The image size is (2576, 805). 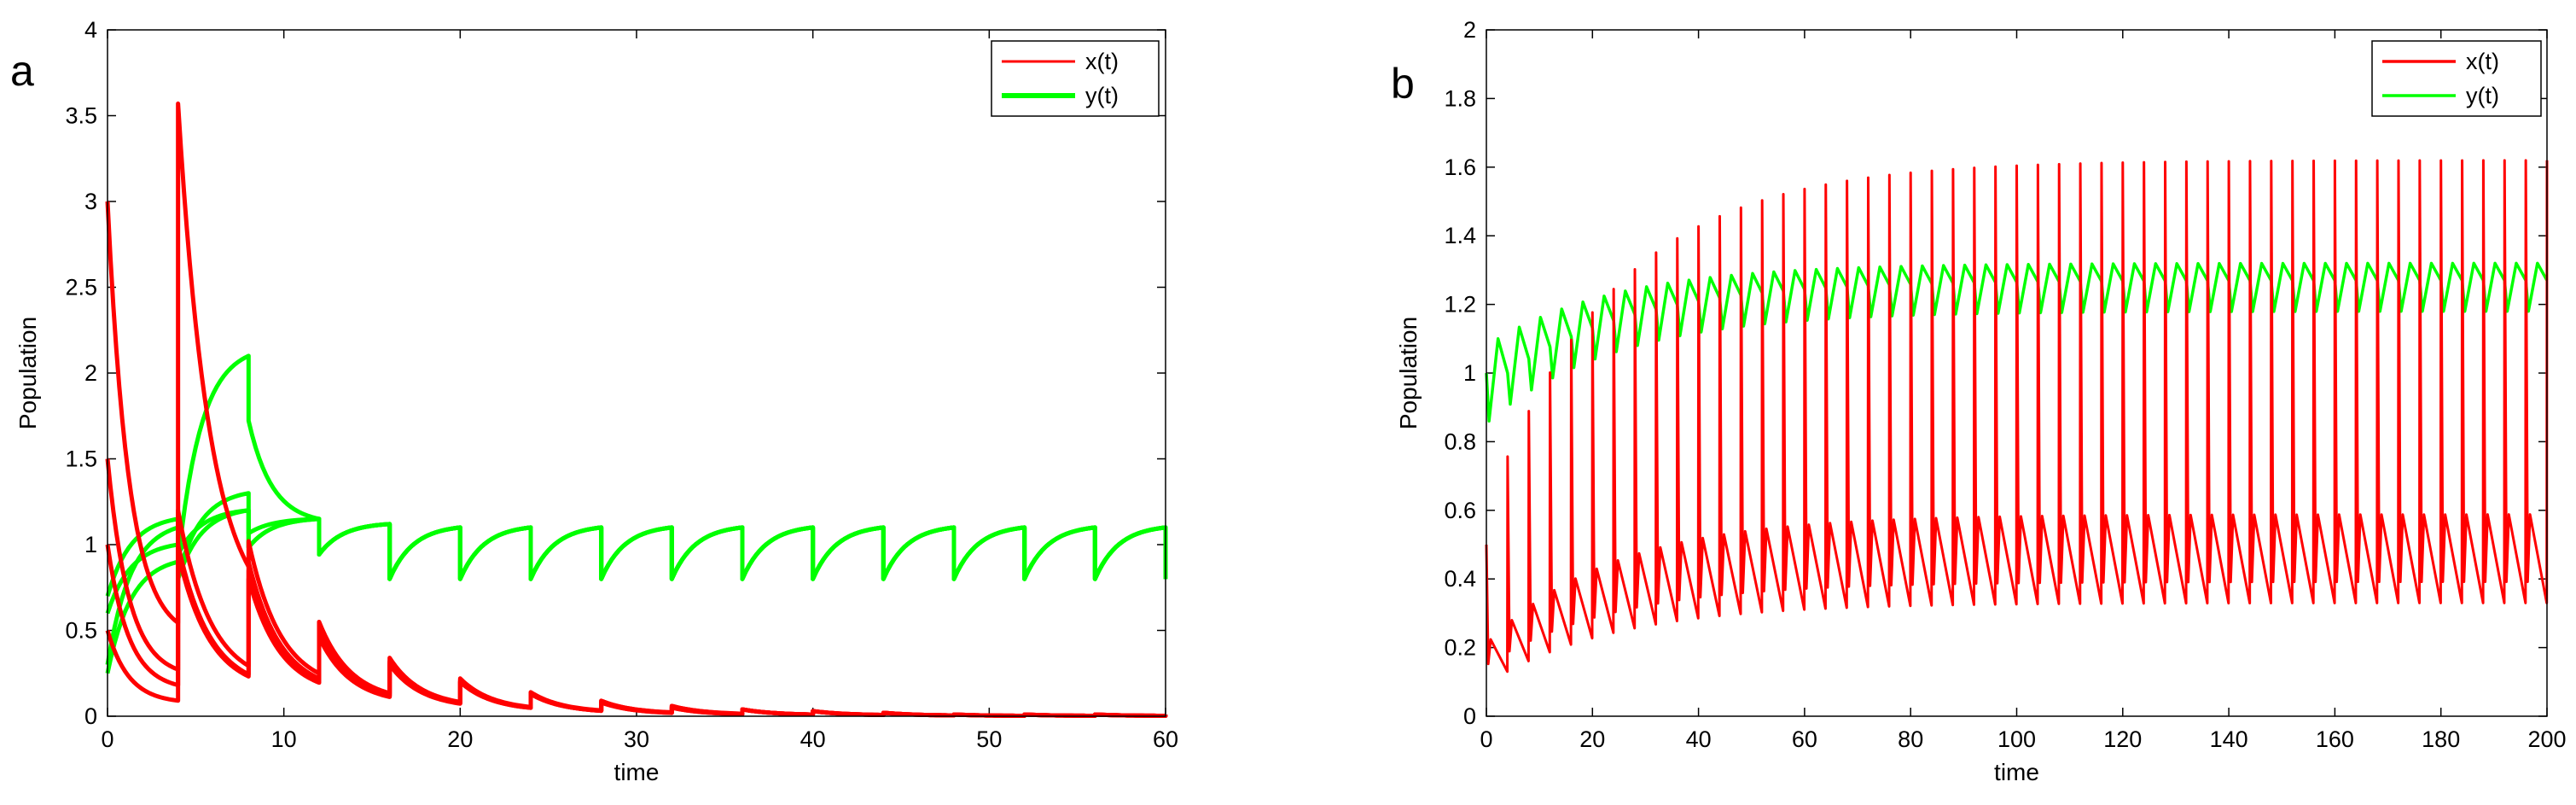 I want to click on panel-letter: b, so click(x=1403, y=84).